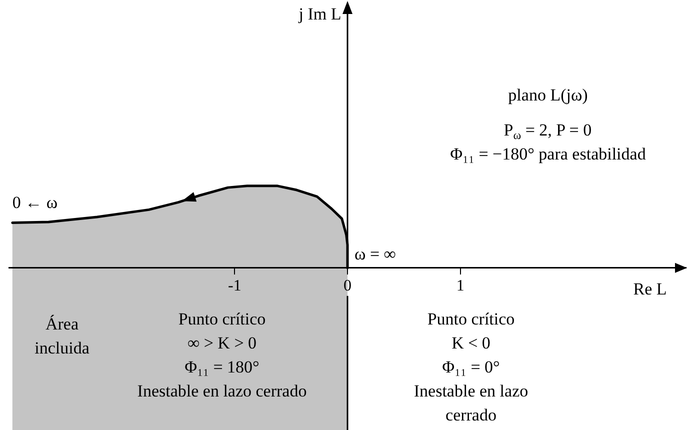  Describe the element at coordinates (375, 254) in the screenshot. I see `annotation: ω = ∞` at that location.